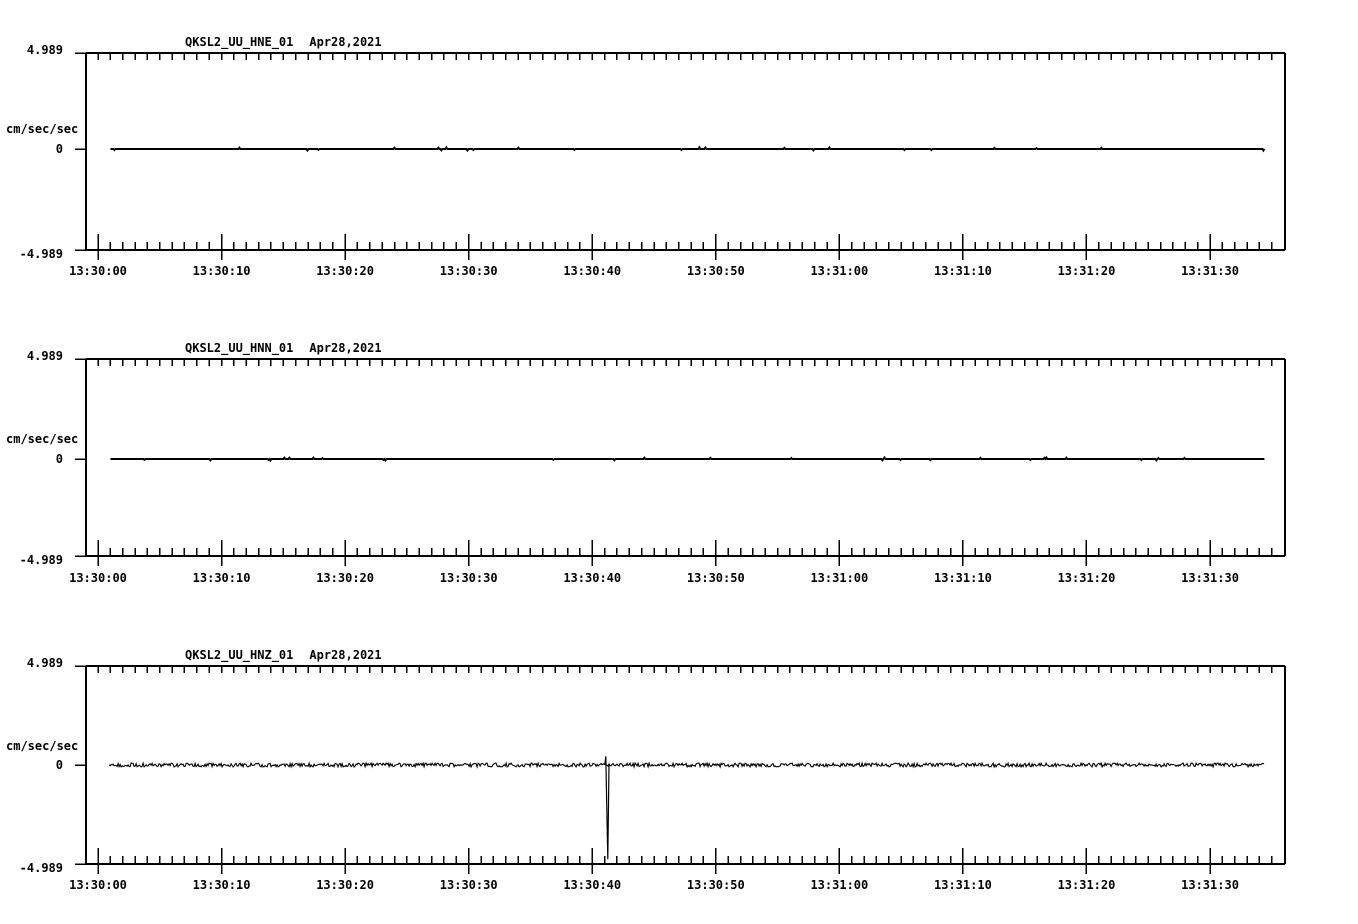  What do you see at coordinates (239, 655) in the screenshot?
I see `panel-title-channel: QKSL2_UU_HNZ_01` at bounding box center [239, 655].